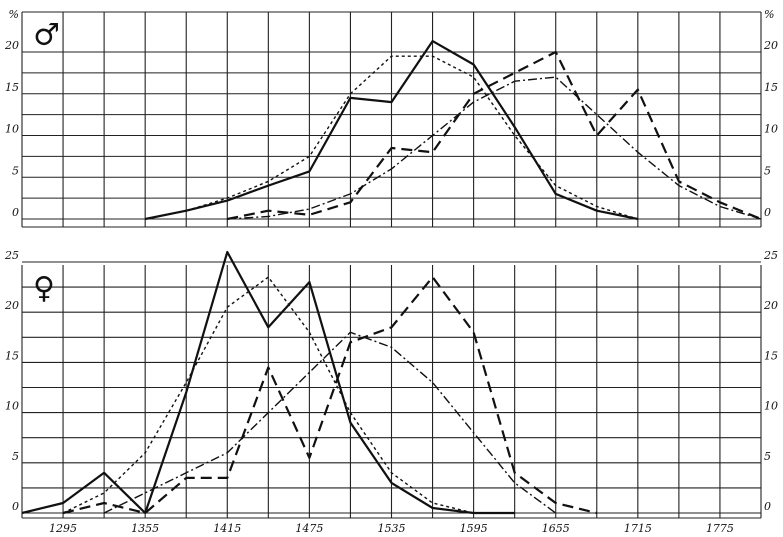 The width and height of the screenshot is (783, 537). What do you see at coordinates (720, 528) in the screenshot?
I see `x-tick-label: 1775` at bounding box center [720, 528].